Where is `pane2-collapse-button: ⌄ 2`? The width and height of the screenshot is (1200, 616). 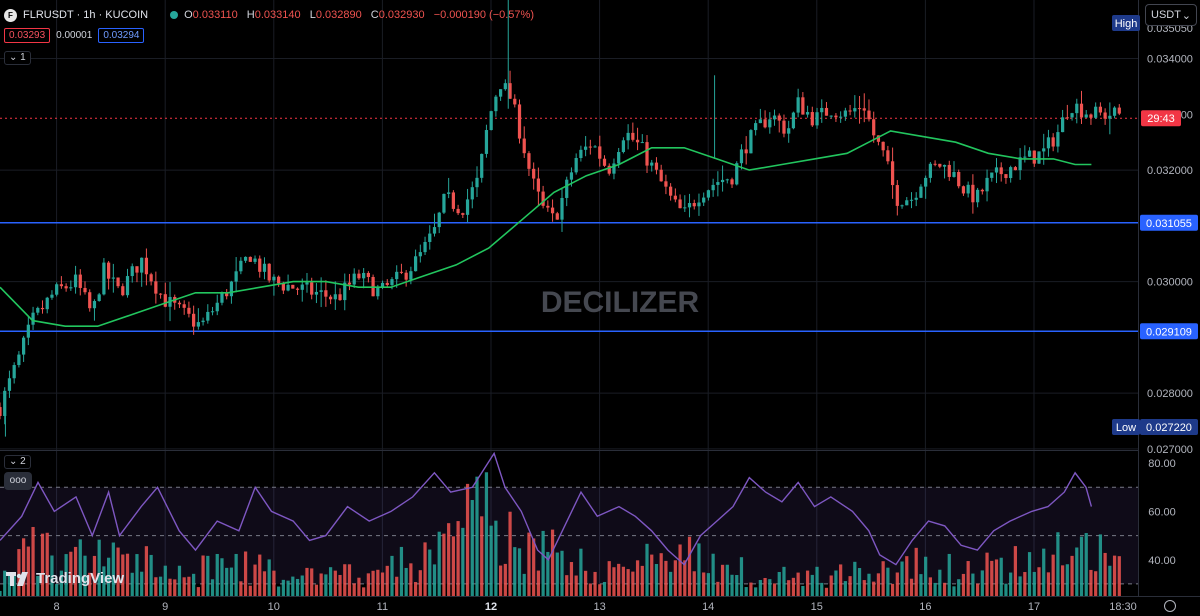 pane2-collapse-button: ⌄ 2 is located at coordinates (17, 462).